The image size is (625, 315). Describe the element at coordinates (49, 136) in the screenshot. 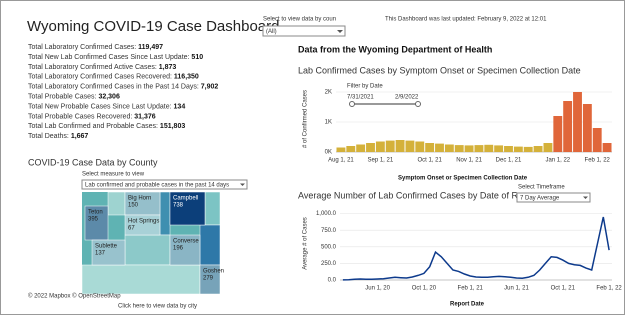

I see `stat-label: Total Deaths:` at that location.